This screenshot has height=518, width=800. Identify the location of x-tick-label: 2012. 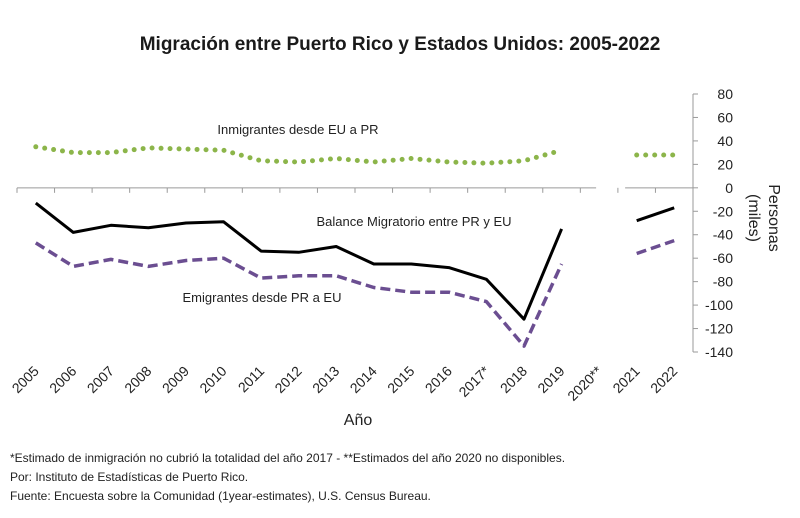
(287, 379).